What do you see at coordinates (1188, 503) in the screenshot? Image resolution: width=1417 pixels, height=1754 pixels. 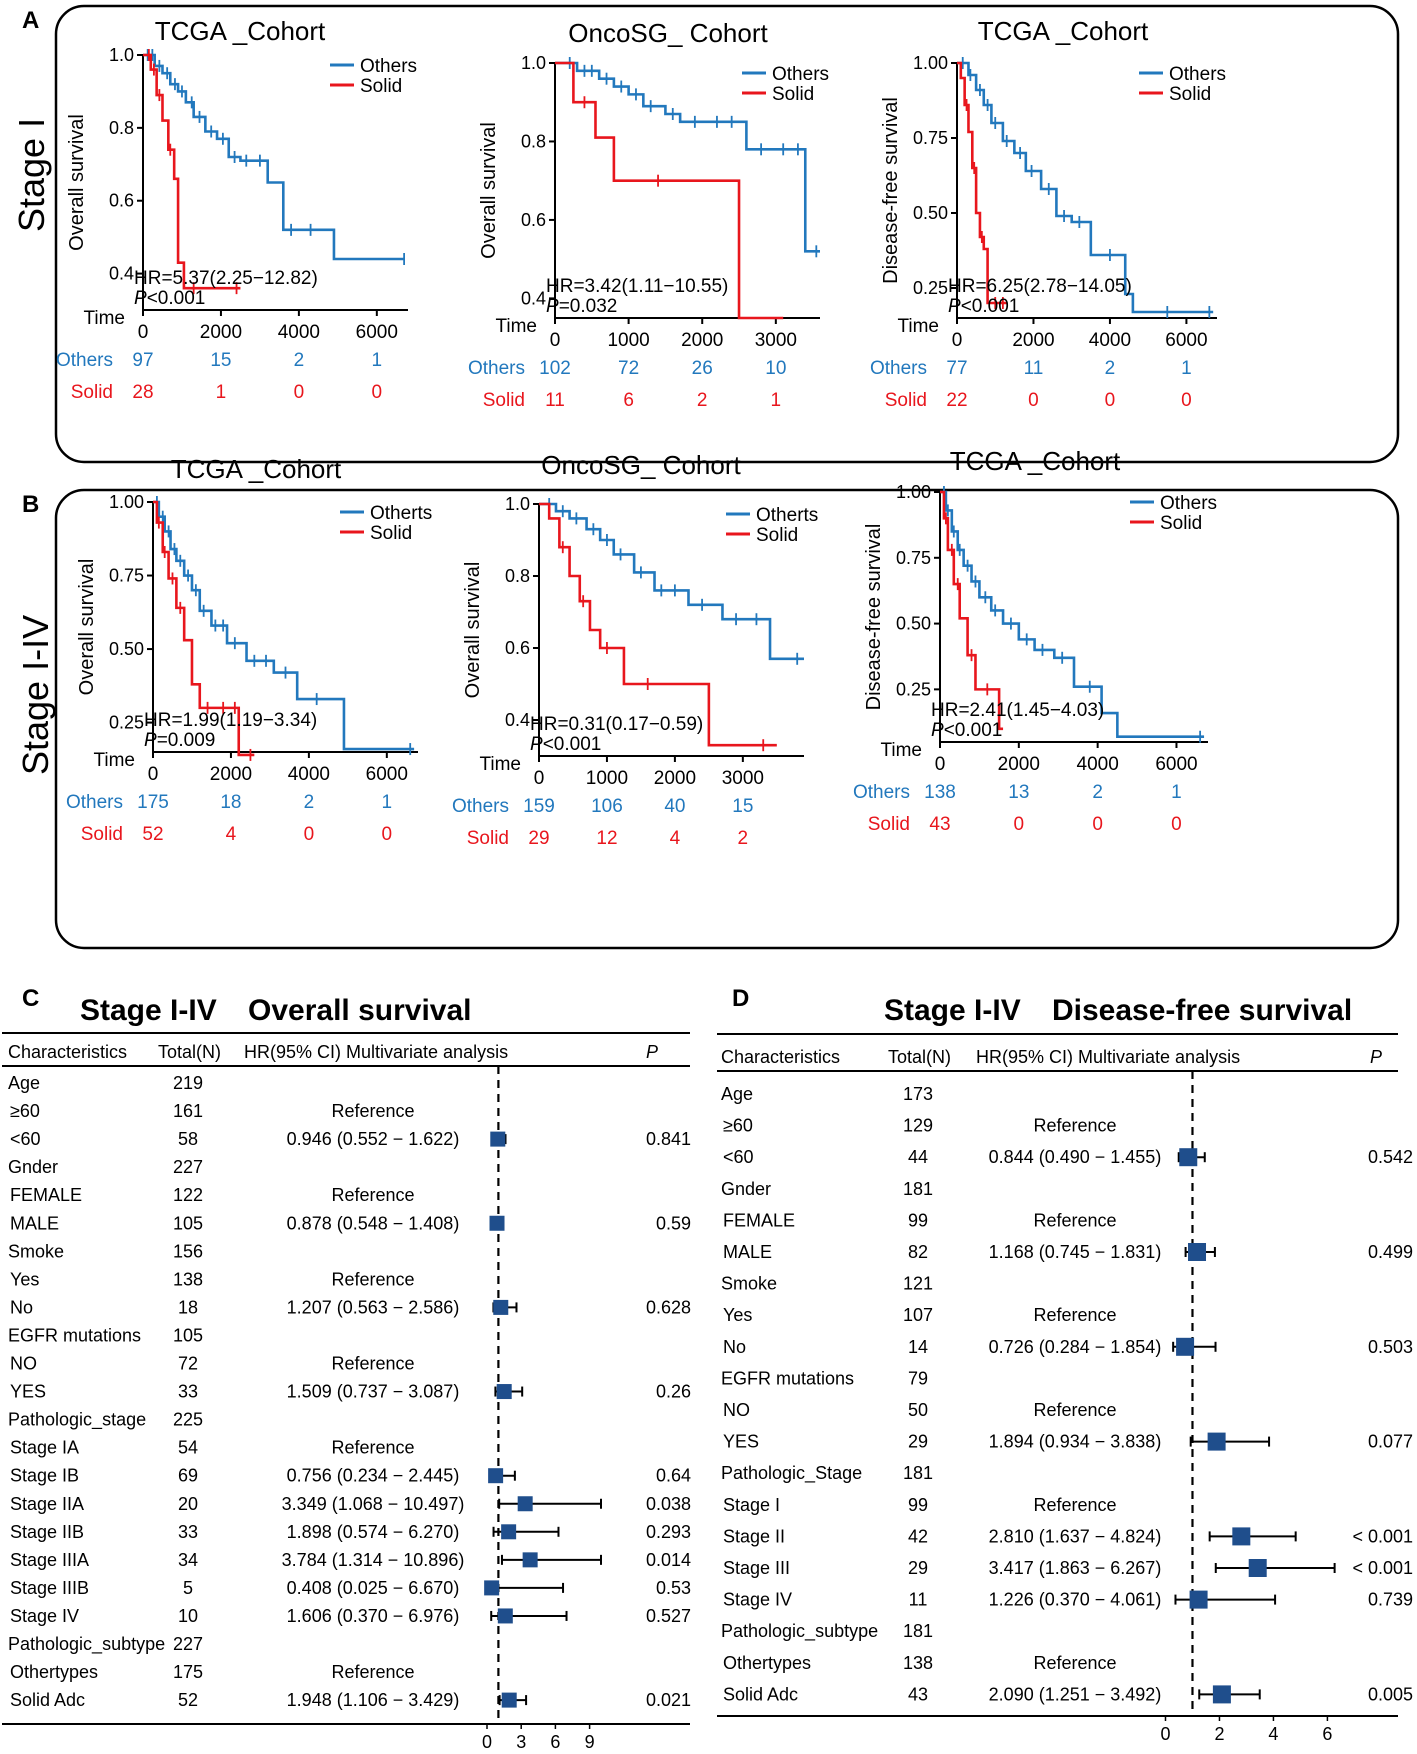 I see `legend-label: Others` at bounding box center [1188, 503].